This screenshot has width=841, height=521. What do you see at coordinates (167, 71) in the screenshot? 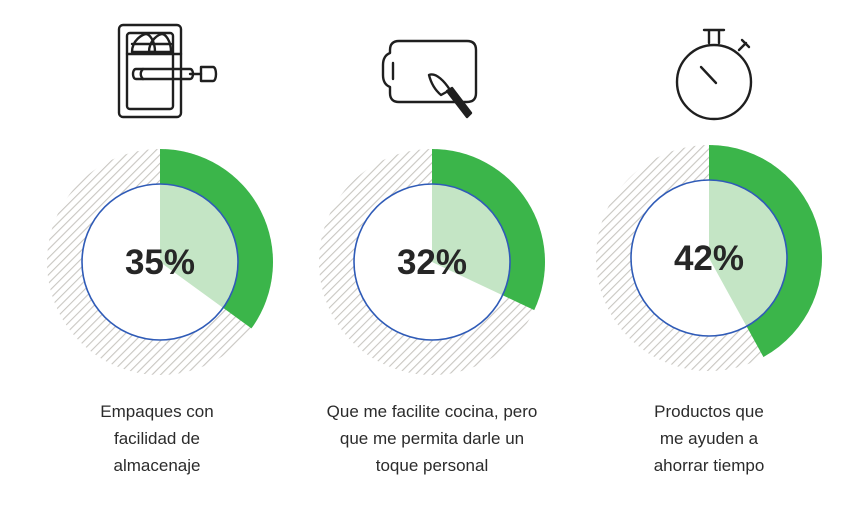
I see `canned-fish-icon` at bounding box center [167, 71].